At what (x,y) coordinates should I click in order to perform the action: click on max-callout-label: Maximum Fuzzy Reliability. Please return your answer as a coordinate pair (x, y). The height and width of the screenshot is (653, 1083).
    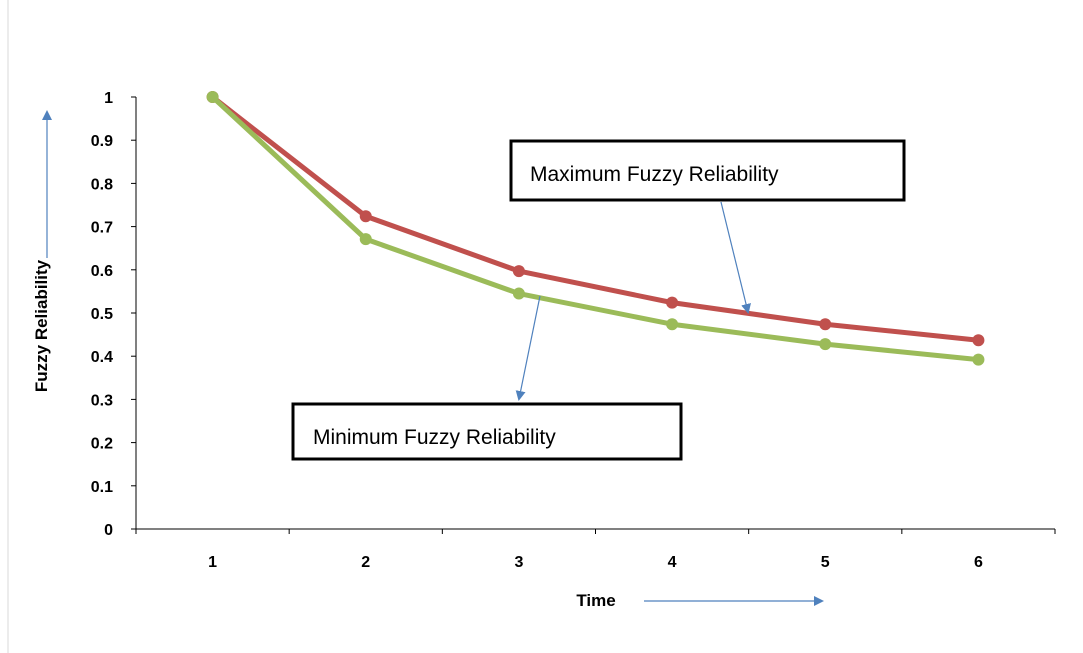
    Looking at the image, I should click on (654, 174).